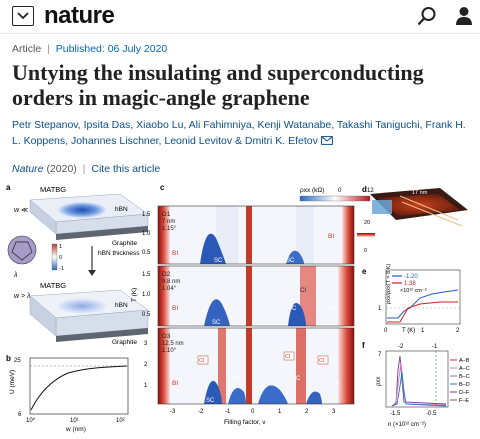 This screenshot has height=439, width=480. What do you see at coordinates (379, 381) in the screenshot?
I see `f-ylabel: ρxx` at bounding box center [379, 381].